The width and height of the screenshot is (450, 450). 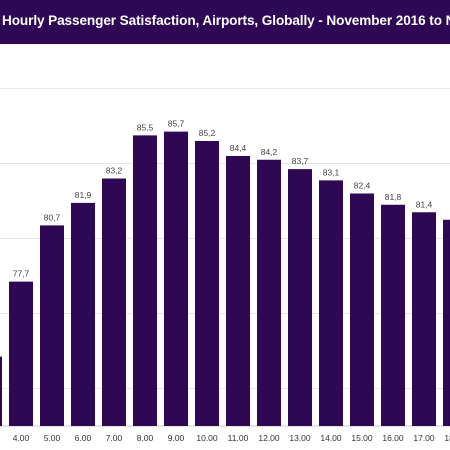 I want to click on x-tick-6.00: 6.00, so click(x=83, y=438).